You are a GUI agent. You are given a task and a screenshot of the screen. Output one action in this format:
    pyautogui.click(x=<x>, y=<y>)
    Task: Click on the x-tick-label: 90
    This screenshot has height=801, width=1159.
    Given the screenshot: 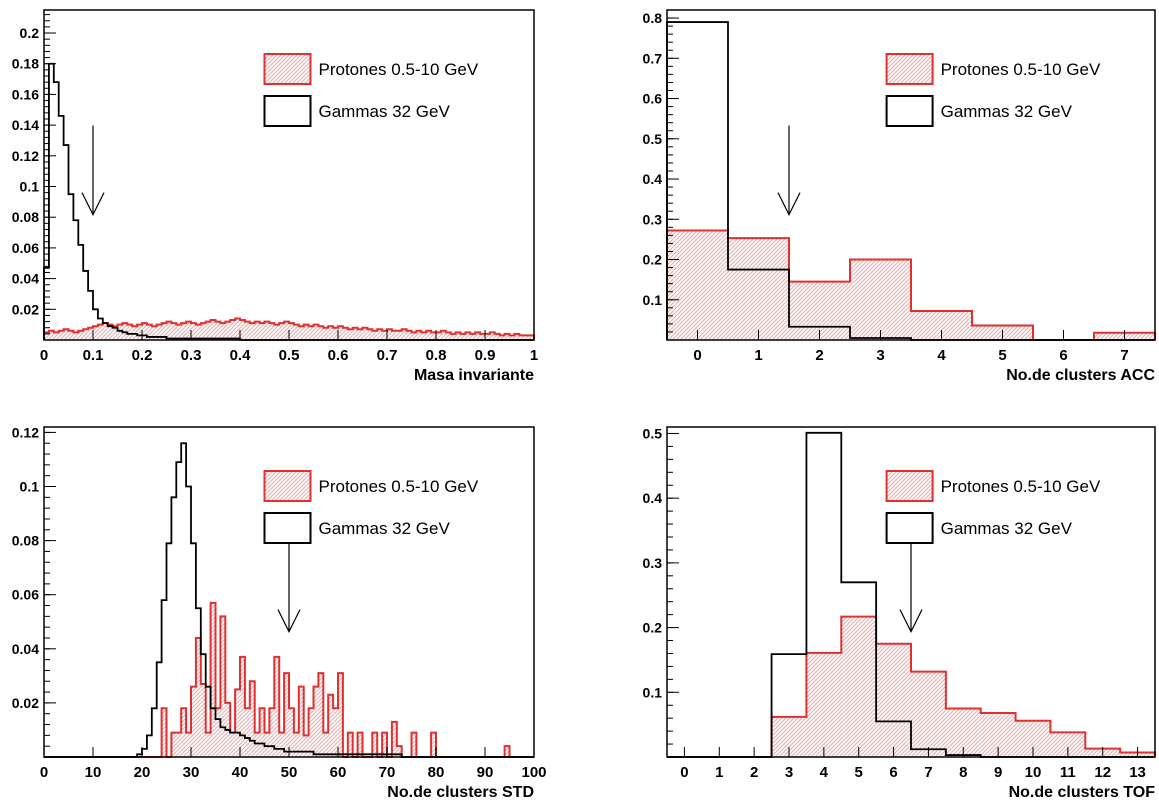 What is the action you would take?
    pyautogui.click(x=485, y=772)
    